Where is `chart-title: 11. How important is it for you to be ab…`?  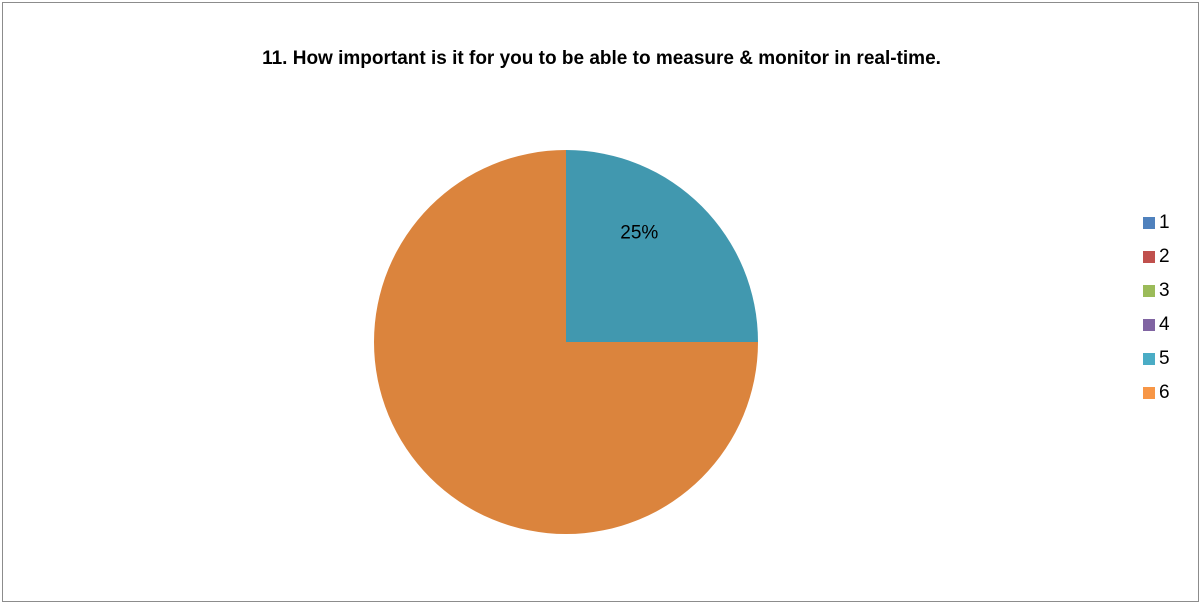 chart-title: 11. How important is it for you to be ab… is located at coordinates (601, 58).